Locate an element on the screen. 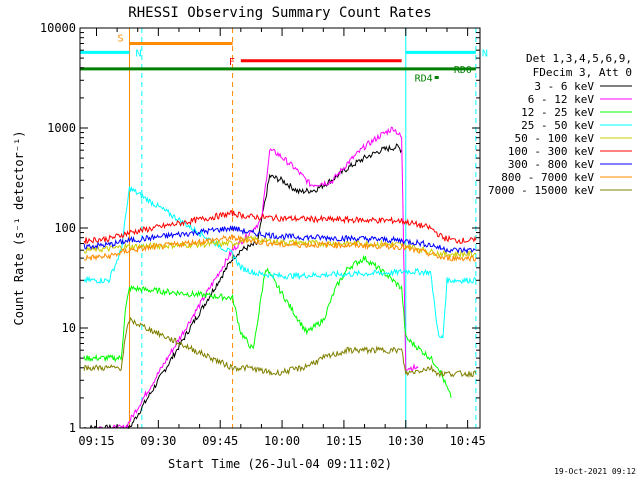 The image size is (640, 480). y-tick-label-0: 1 is located at coordinates (72, 428).